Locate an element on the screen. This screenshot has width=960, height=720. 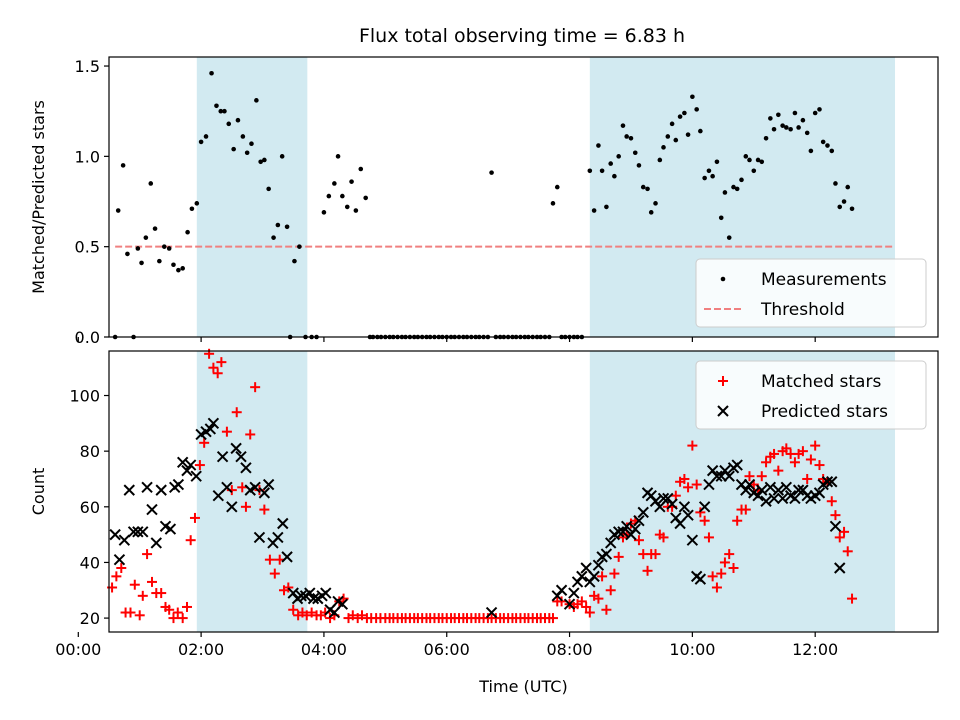
x-tick-label: 06:00 is located at coordinates (447, 649).